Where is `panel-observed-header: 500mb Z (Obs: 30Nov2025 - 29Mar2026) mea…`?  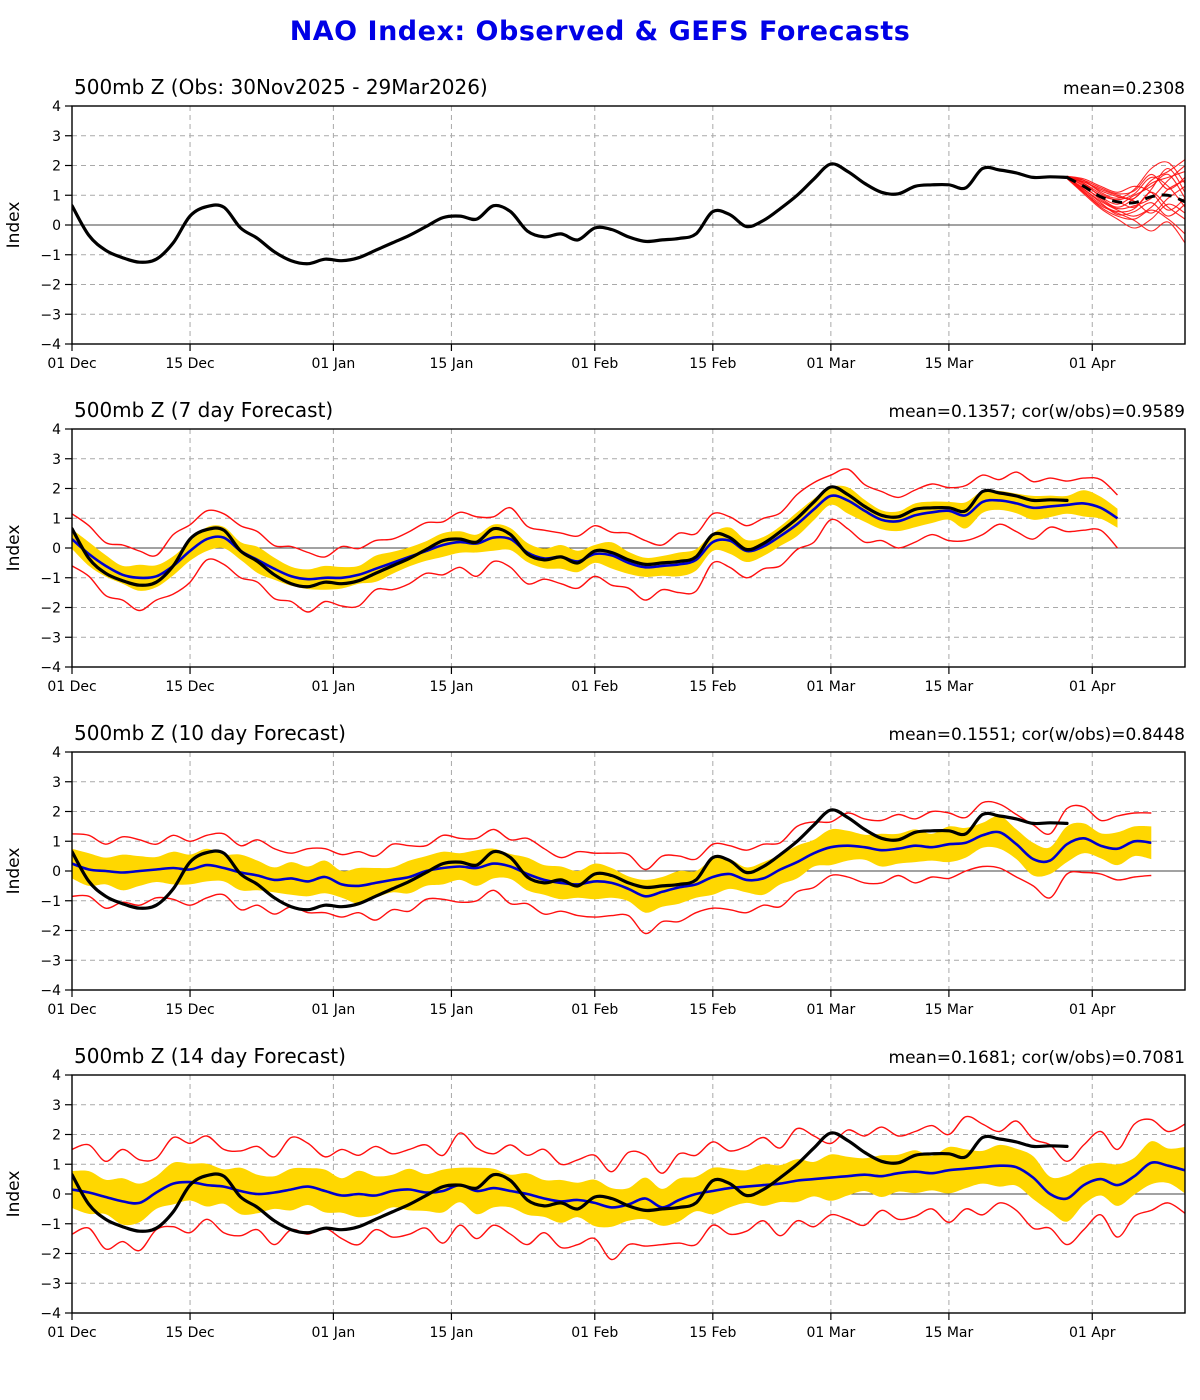
panel-observed-header: 500mb Z (Obs: 30Nov2025 - 29Mar2026) mea… is located at coordinates (600, 87).